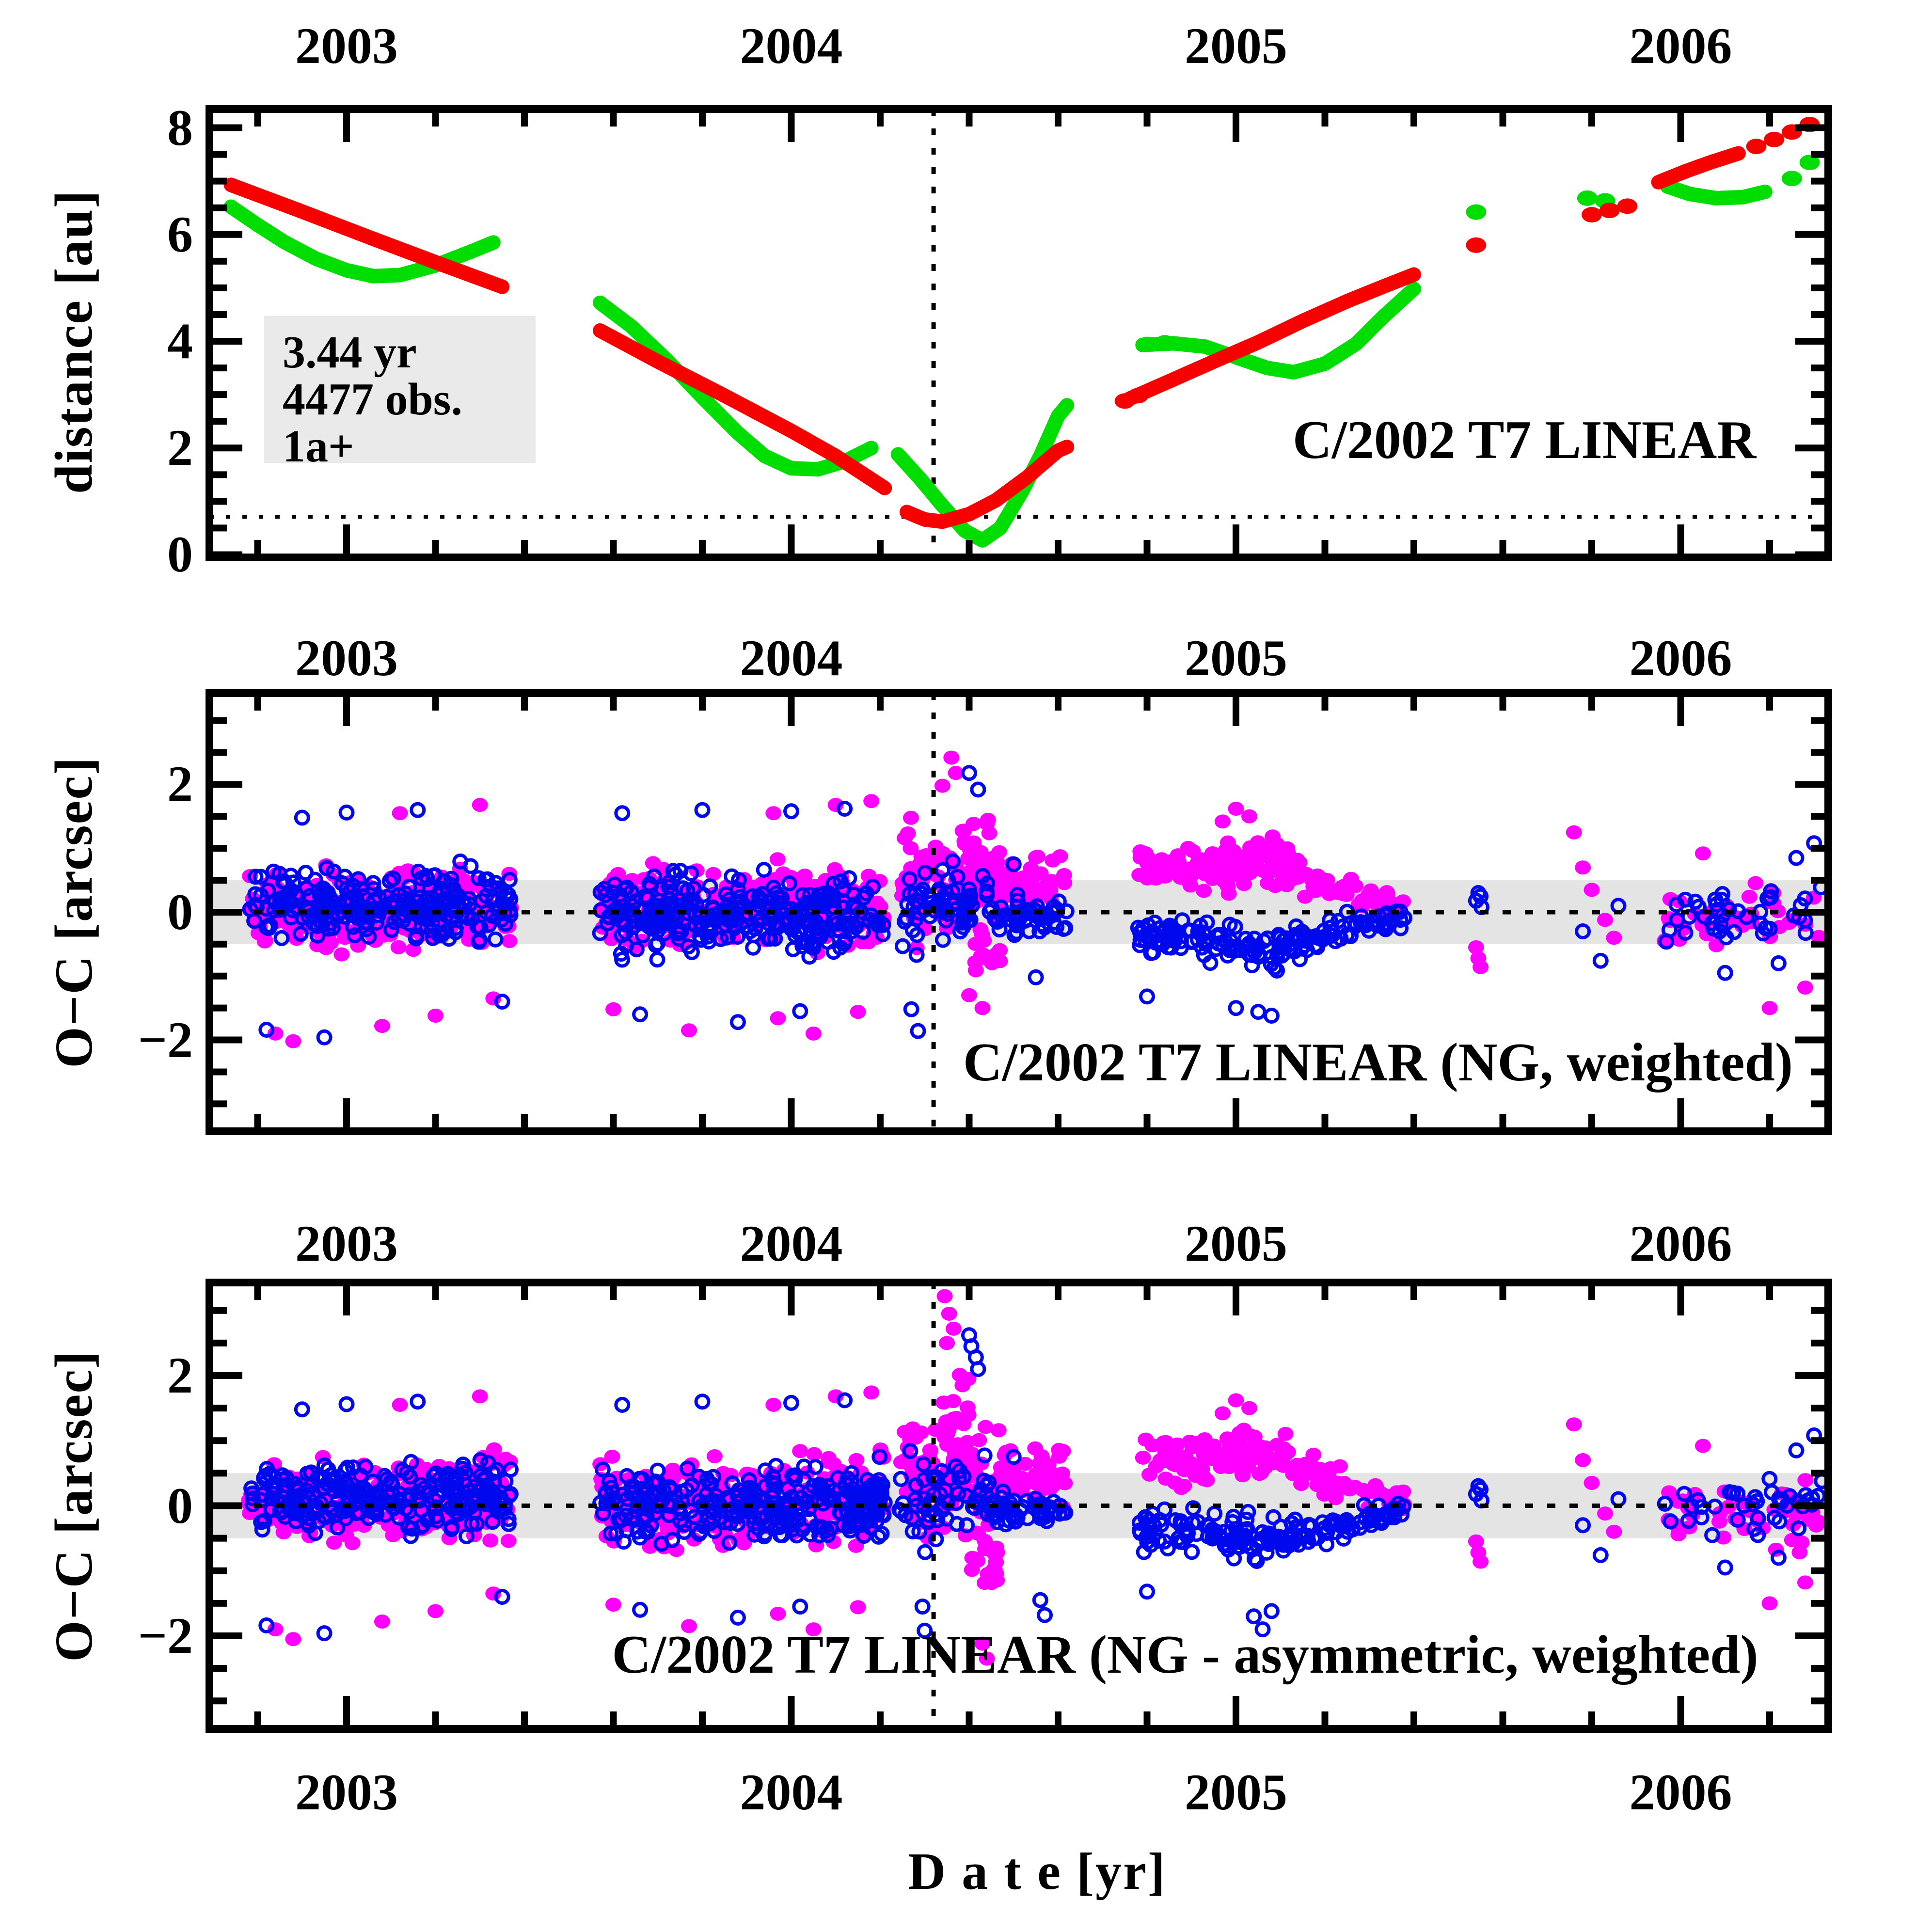 This screenshot has width=1932, height=1932. Describe the element at coordinates (180, 127) in the screenshot. I see `y-tick-label: 8` at that location.